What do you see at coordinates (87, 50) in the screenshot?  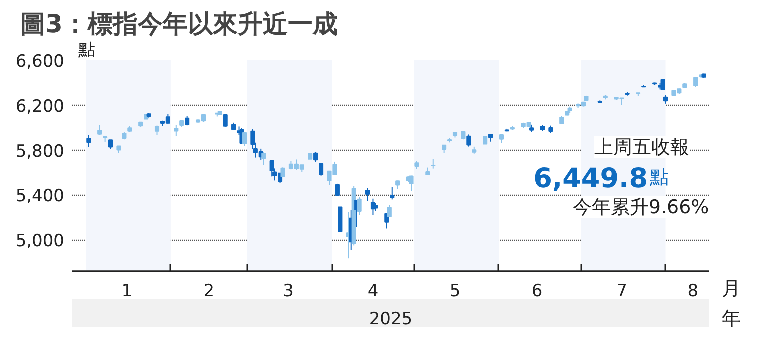 I see `y-axis-title: 點` at bounding box center [87, 50].